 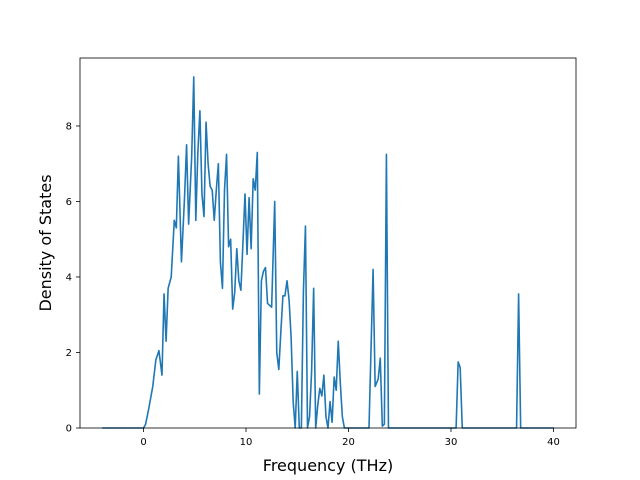 What do you see at coordinates (69, 353) in the screenshot?
I see `y-tick-label: 2` at bounding box center [69, 353].